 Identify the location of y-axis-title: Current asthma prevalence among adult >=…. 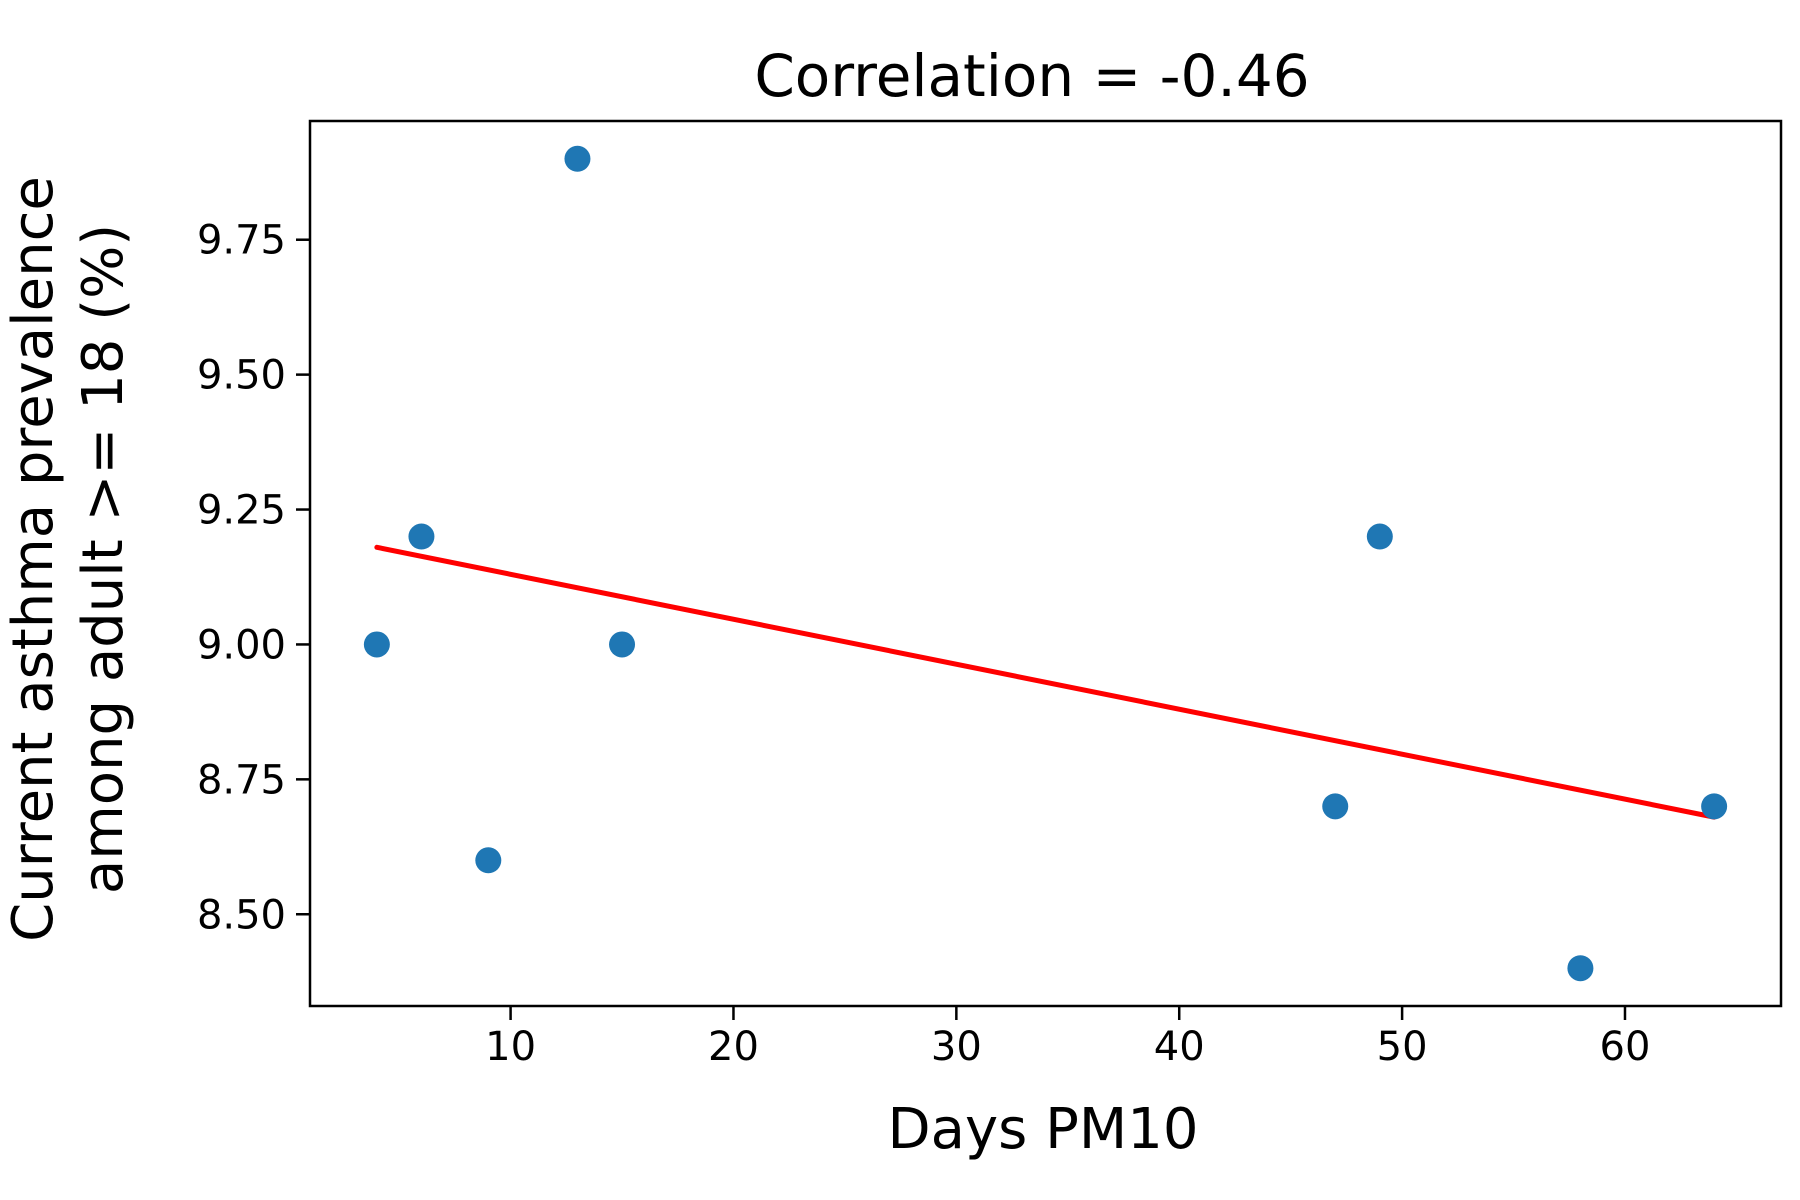
(68, 559).